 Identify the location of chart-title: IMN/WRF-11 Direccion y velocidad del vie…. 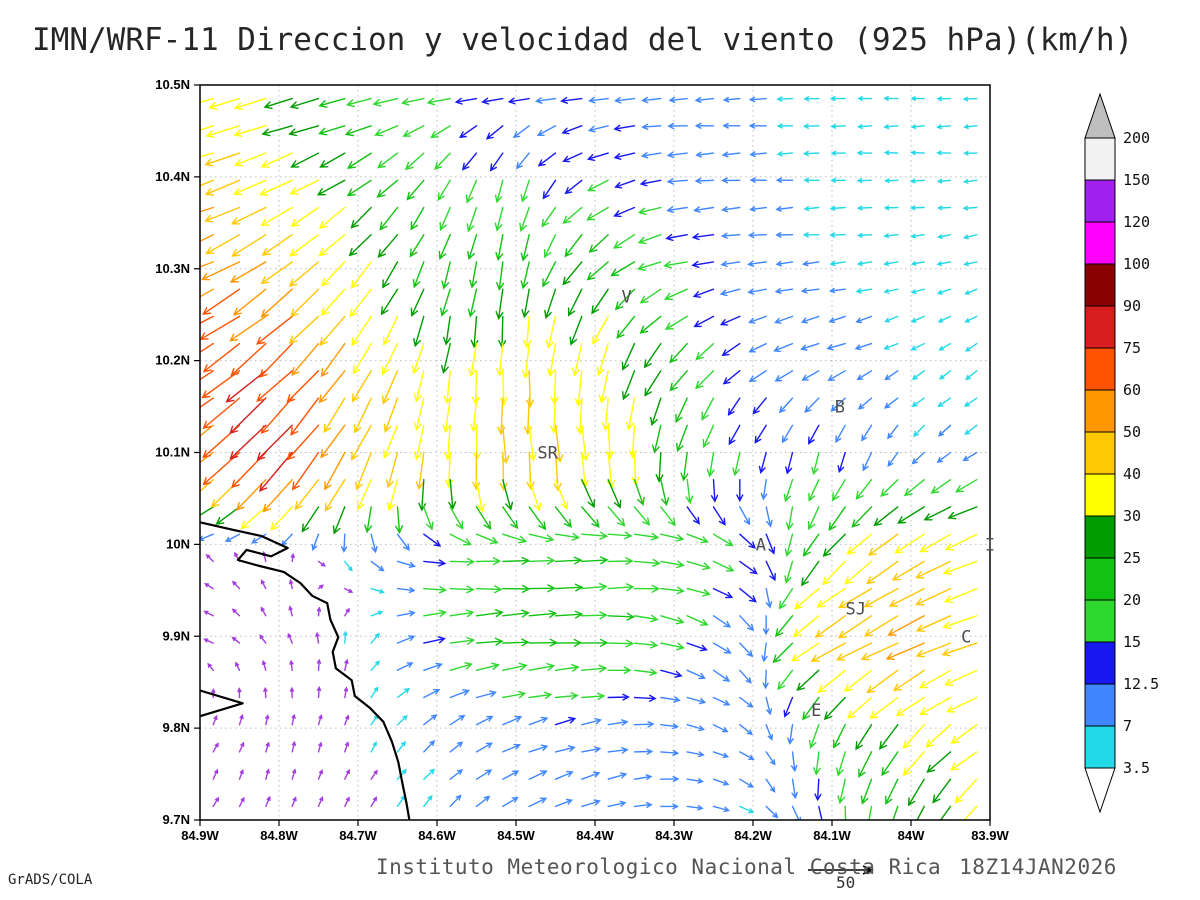
(583, 40).